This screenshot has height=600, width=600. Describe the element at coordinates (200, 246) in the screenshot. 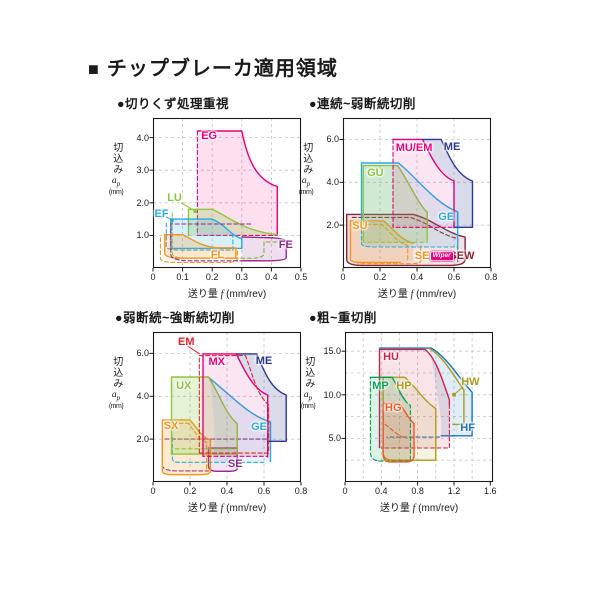

I see `region-FL` at that location.